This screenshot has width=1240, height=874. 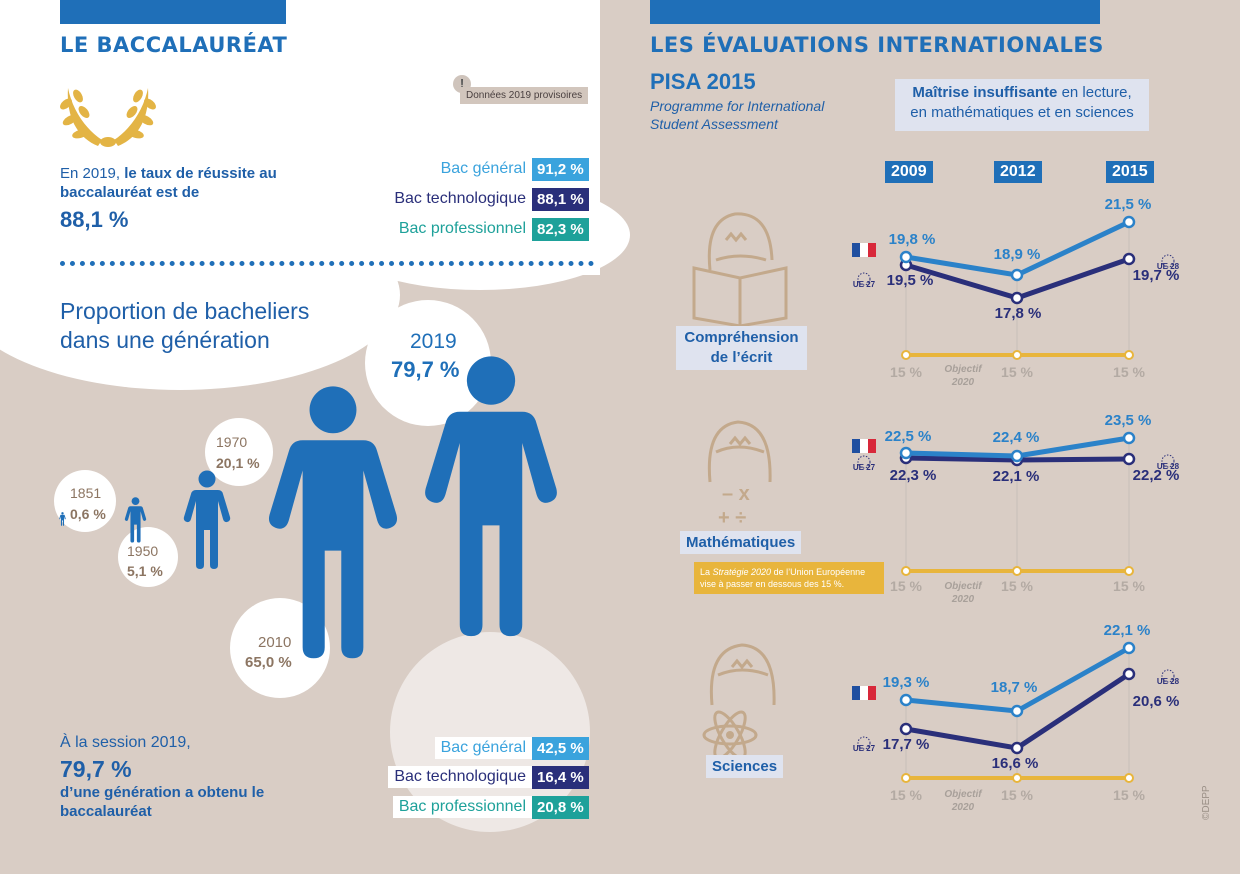 I want to click on circle-1950, so click(x=148, y=557).